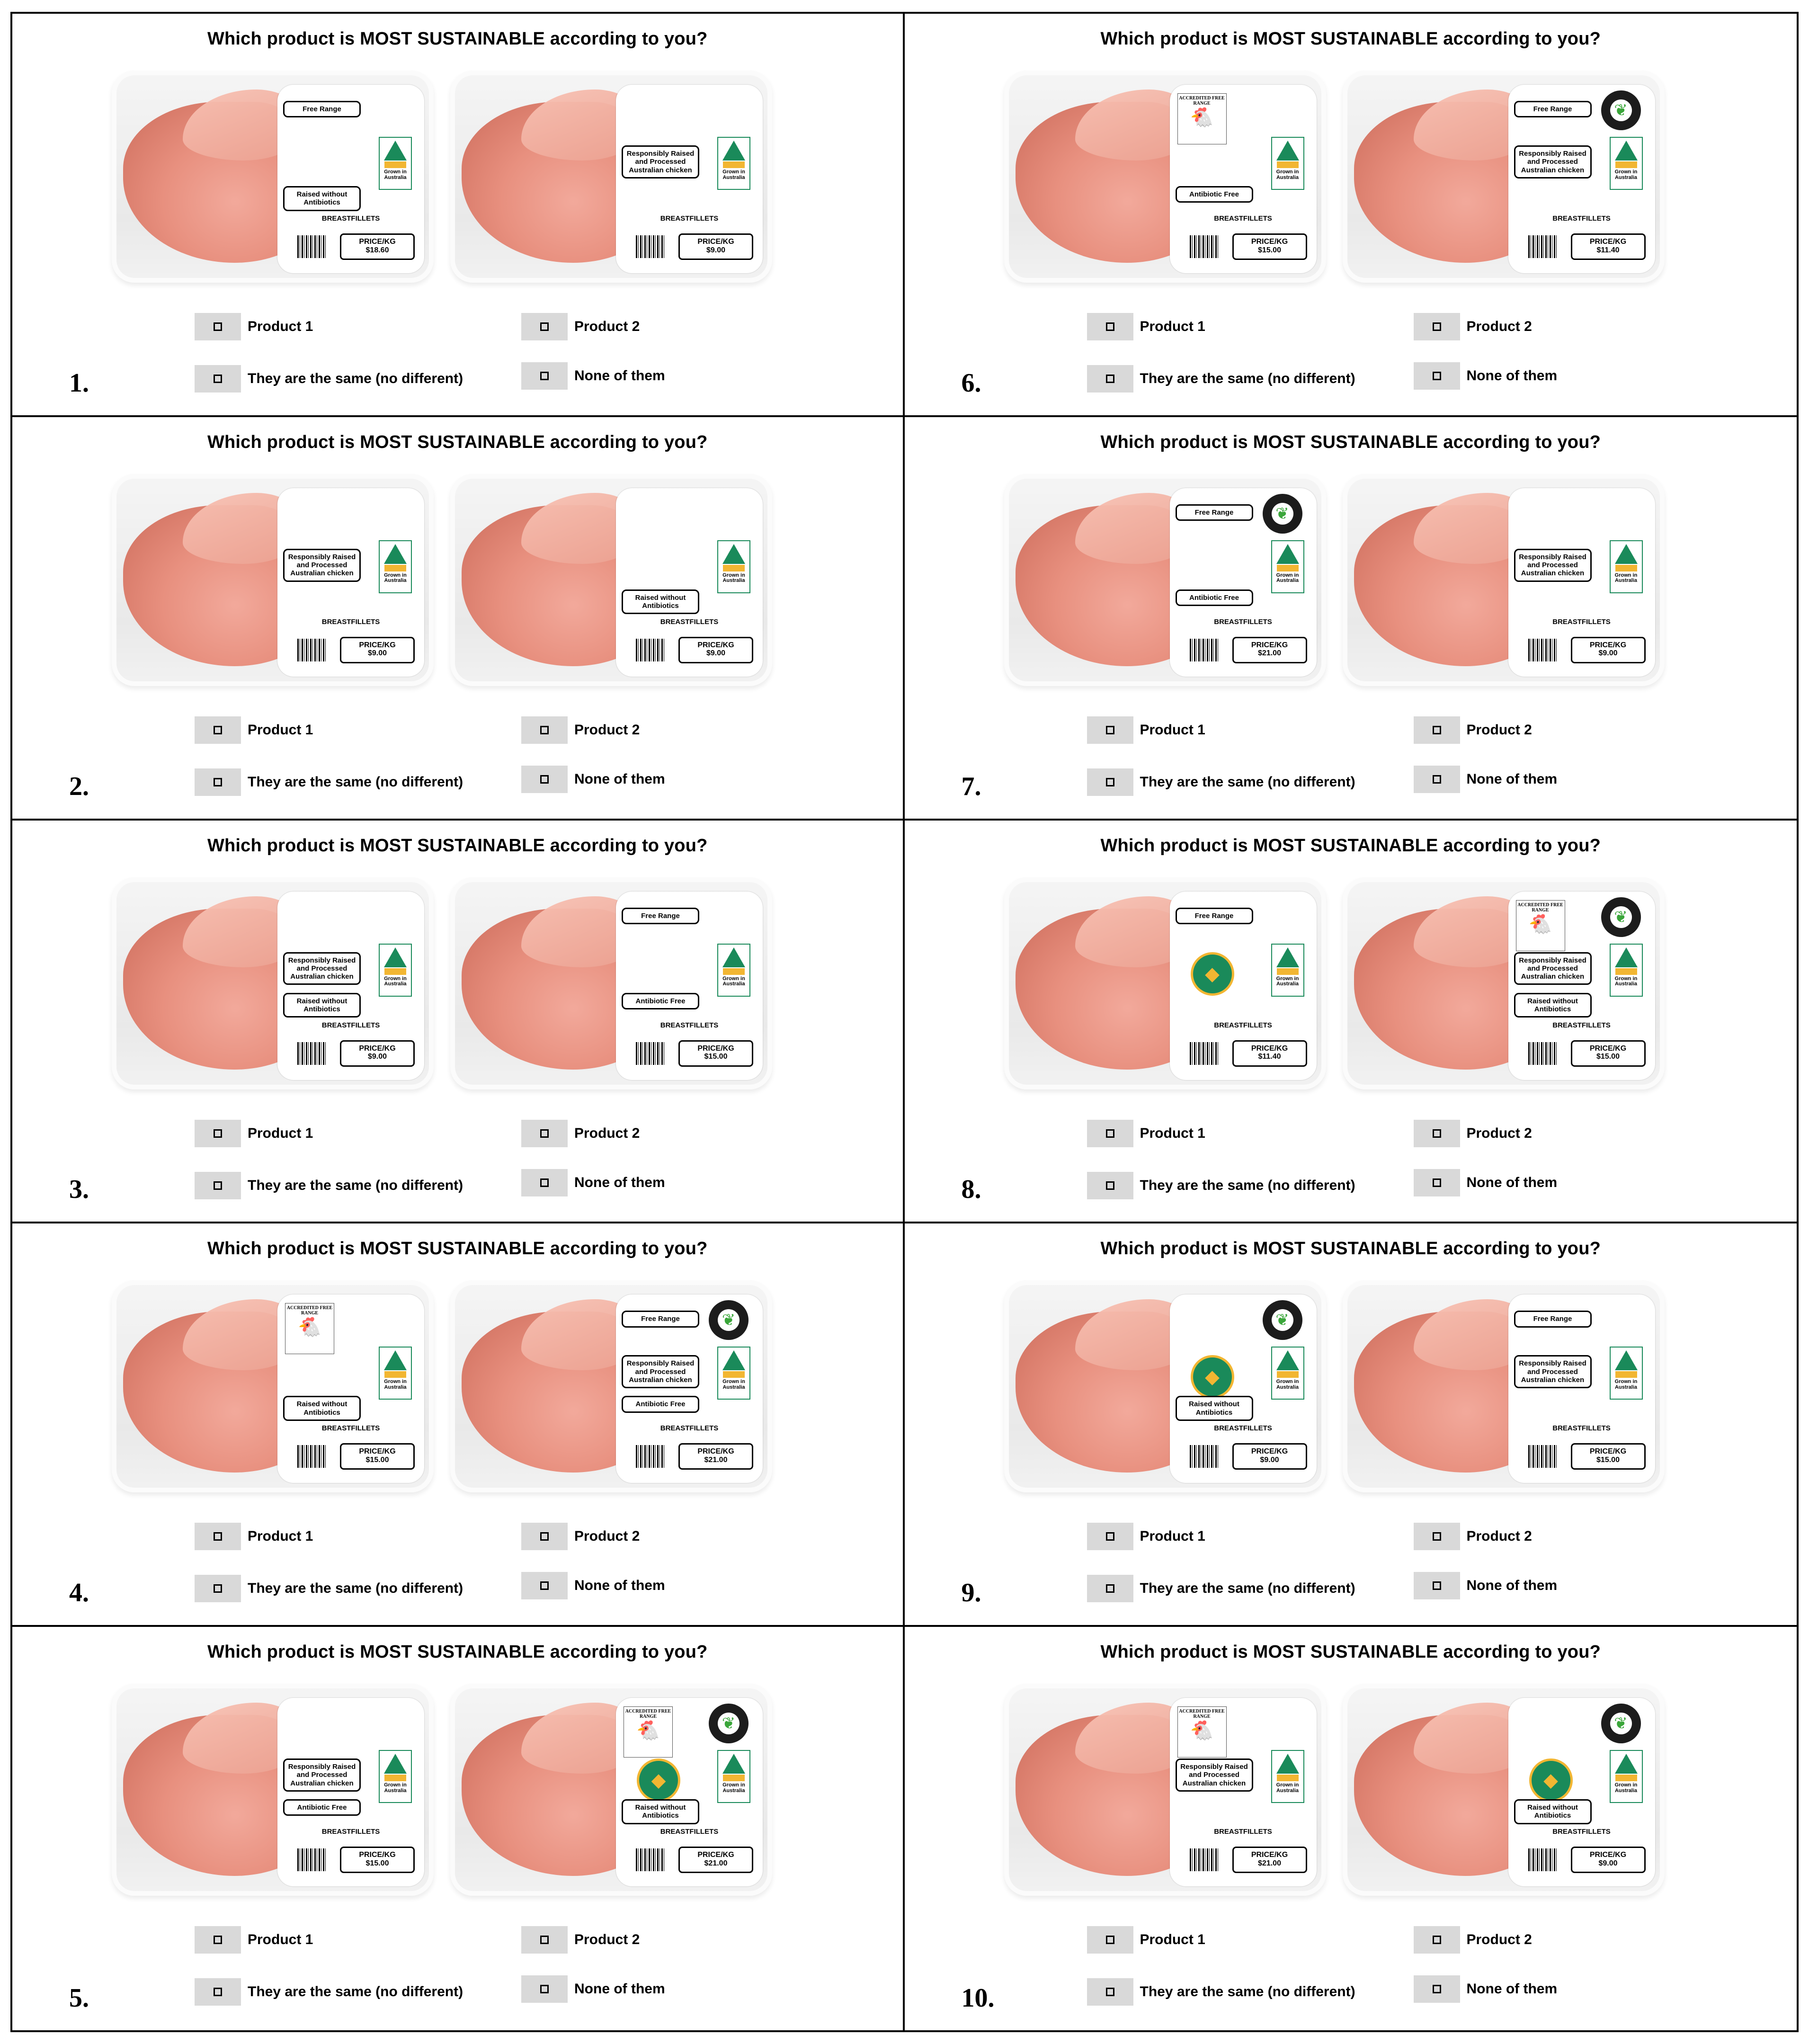 This screenshot has width=1809, height=2044. What do you see at coordinates (350, 218) in the screenshot?
I see `product-type-text: BREASTFILLETS` at bounding box center [350, 218].